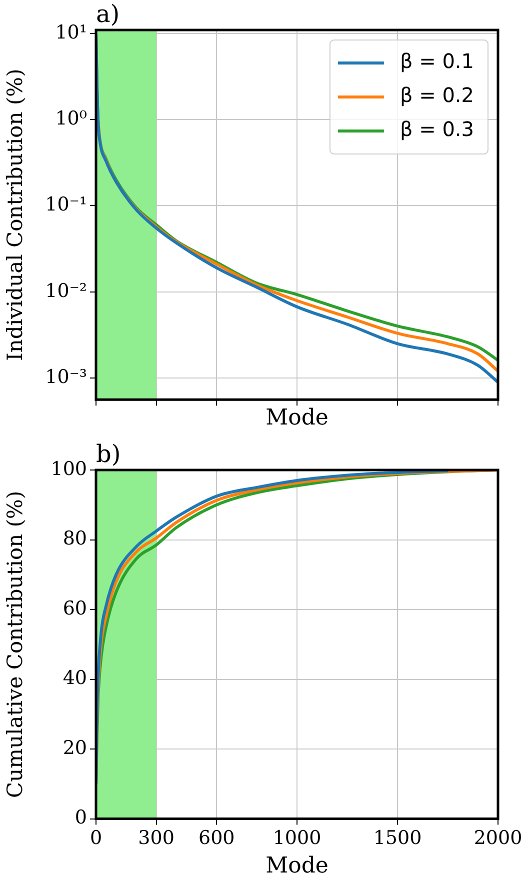 Image resolution: width=530 pixels, height=888 pixels. What do you see at coordinates (66, 291) in the screenshot?
I see `y-tick-label: 10⁻²` at bounding box center [66, 291].